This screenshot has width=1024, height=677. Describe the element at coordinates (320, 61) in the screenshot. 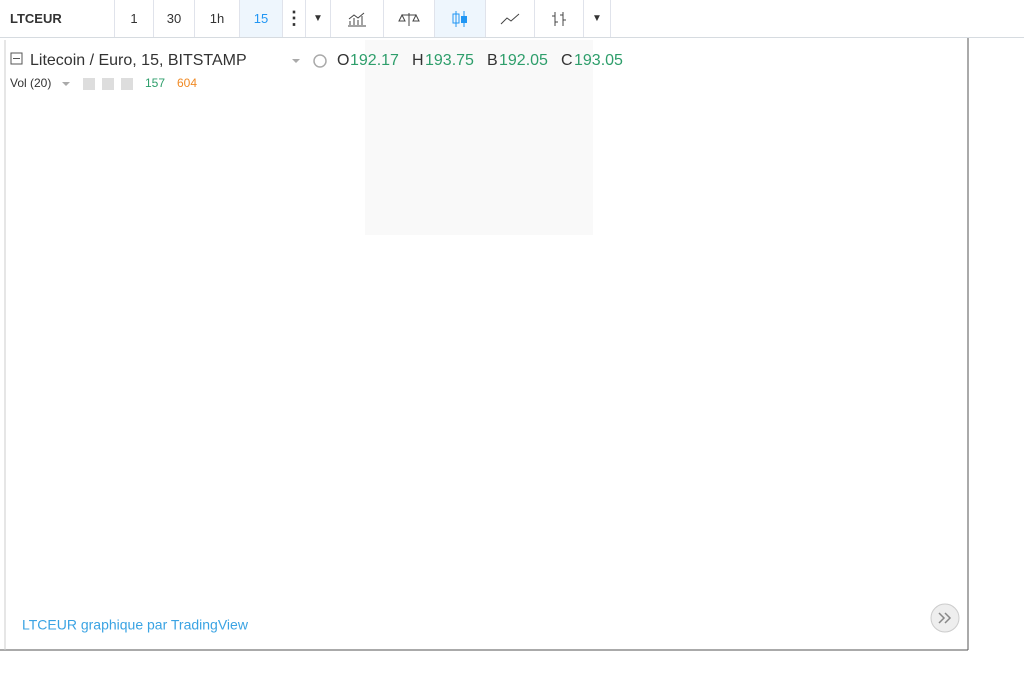

I see `eye-icon` at that location.